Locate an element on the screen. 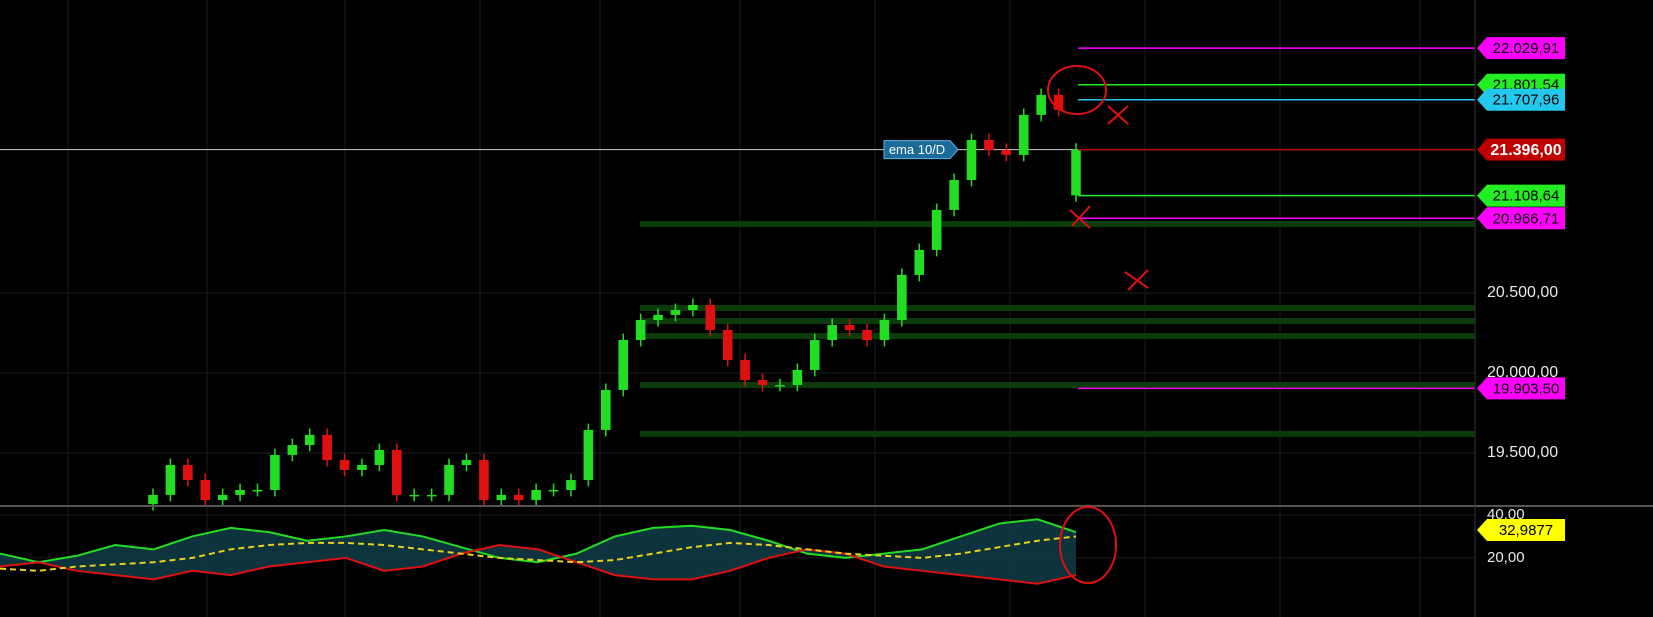 The width and height of the screenshot is (1653, 617). y-tick-label: 20.000,00 is located at coordinates (1522, 372).